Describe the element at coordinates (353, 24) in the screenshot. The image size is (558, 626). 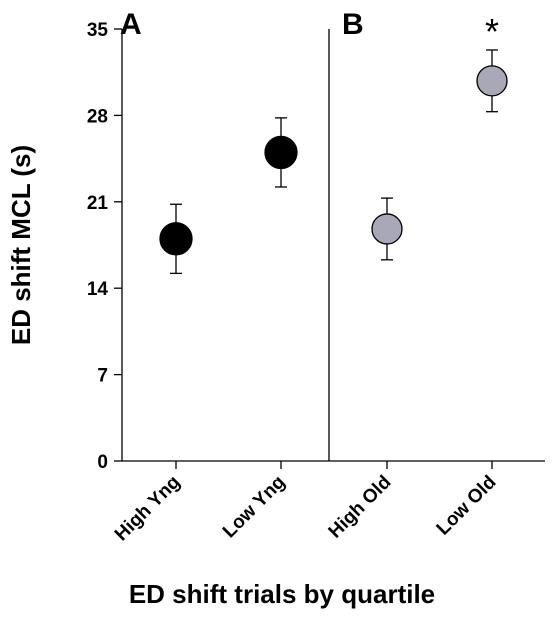
I see `panel-label-b: B` at that location.